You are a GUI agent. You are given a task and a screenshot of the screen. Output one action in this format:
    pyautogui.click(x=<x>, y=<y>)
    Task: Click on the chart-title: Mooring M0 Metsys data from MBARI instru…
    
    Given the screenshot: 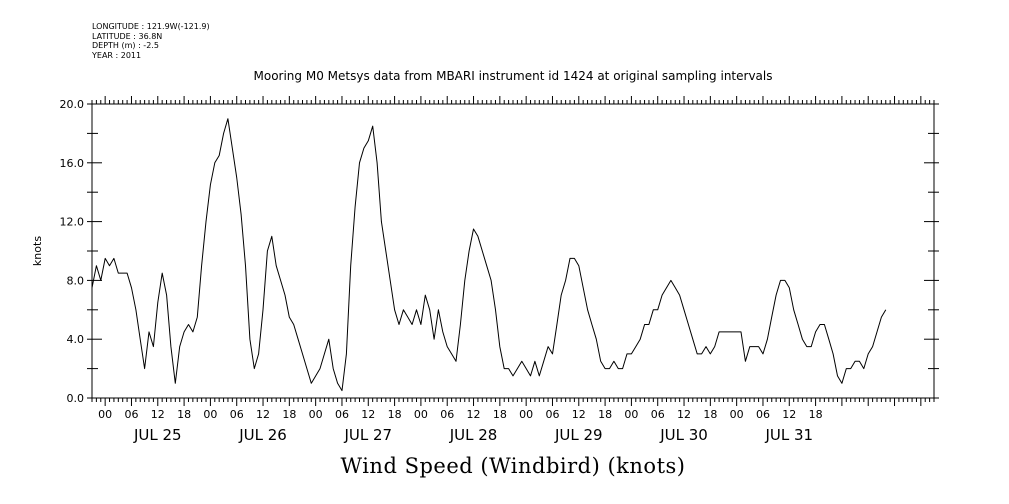 What is the action you would take?
    pyautogui.click(x=513, y=76)
    